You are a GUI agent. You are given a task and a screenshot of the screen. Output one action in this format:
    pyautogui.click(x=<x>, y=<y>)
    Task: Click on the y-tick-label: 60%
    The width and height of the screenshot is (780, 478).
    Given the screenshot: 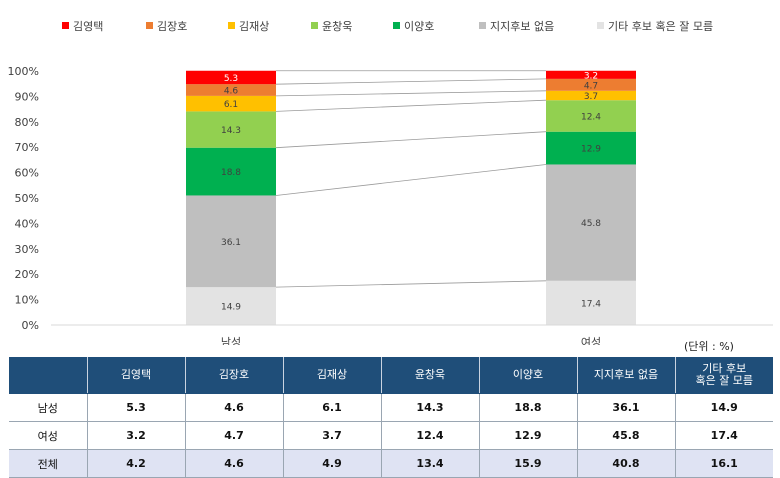 What is the action you would take?
    pyautogui.click(x=27, y=173)
    